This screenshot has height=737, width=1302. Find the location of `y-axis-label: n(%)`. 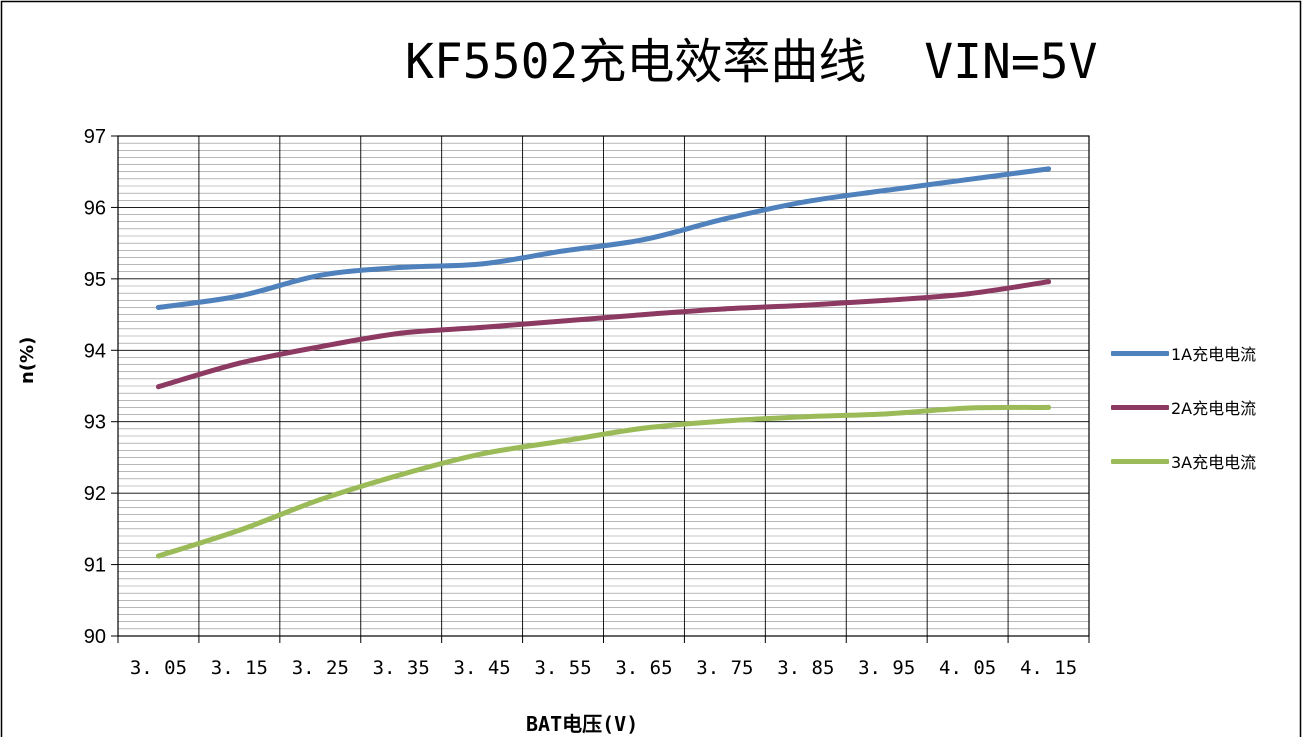

y-axis-label: n(%) is located at coordinates (27, 360).